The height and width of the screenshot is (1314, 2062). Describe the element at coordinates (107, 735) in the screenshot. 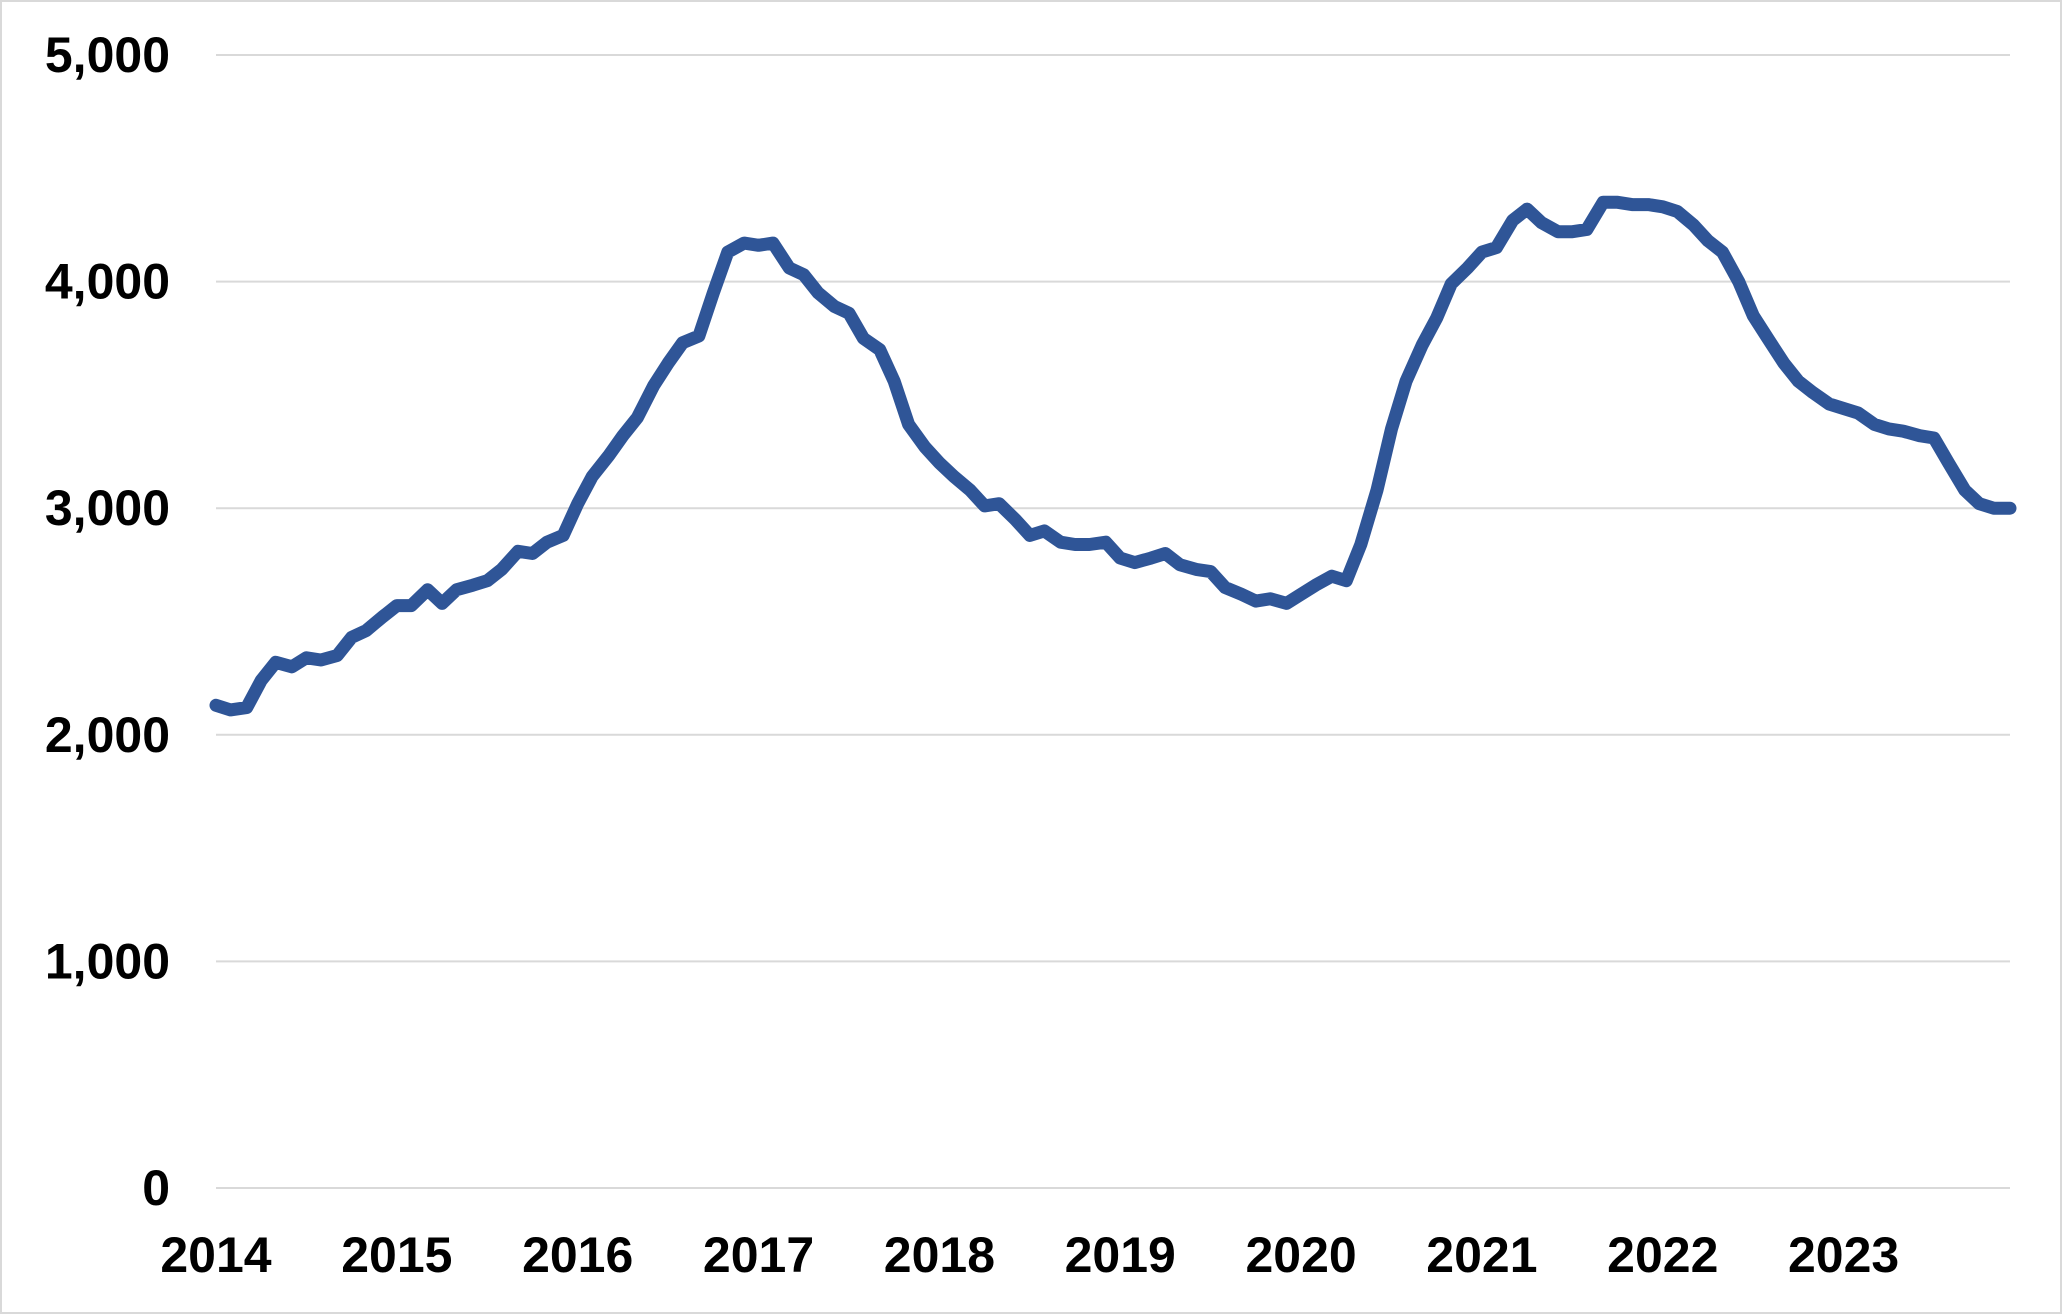

I see `y-tick-label: 2,000` at that location.